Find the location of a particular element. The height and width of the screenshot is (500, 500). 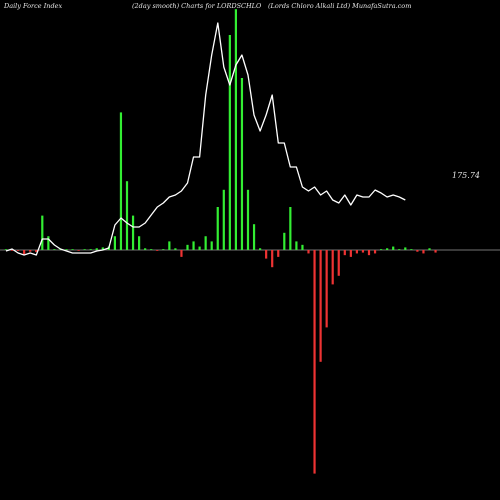

price-label: 175.74 is located at coordinates (466, 175).